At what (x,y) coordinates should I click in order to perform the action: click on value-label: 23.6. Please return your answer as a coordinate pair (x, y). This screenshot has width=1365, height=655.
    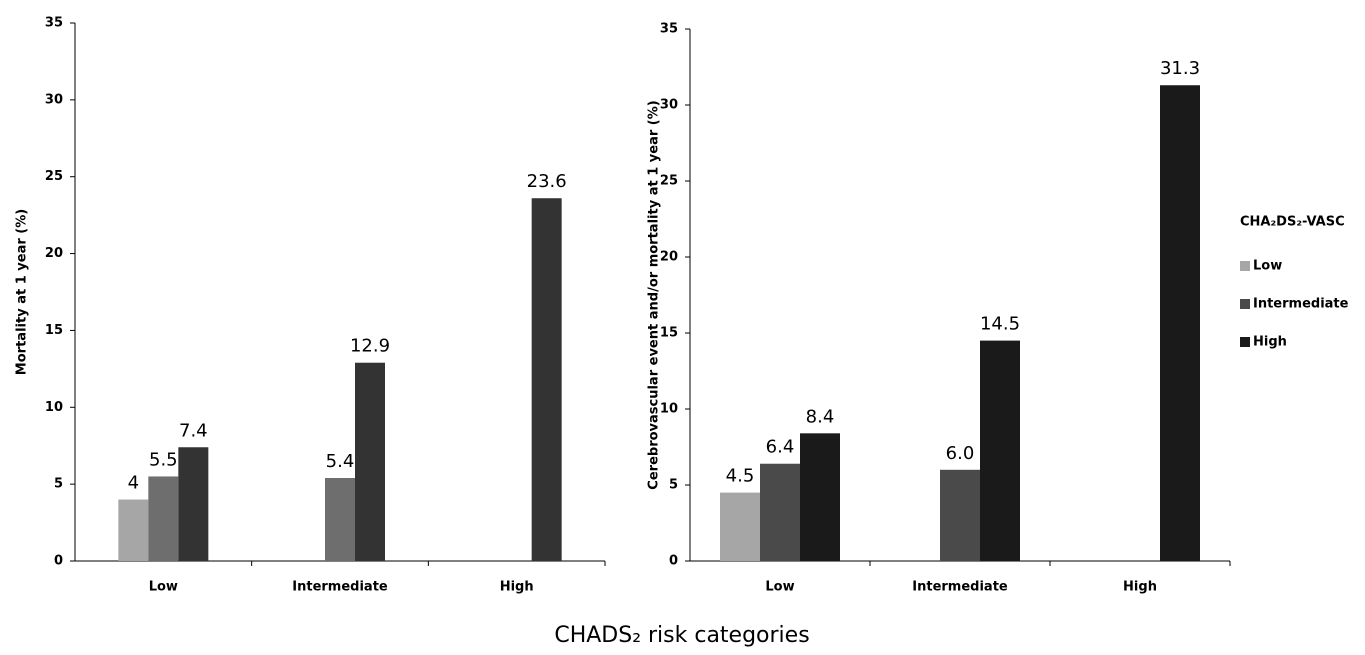
    Looking at the image, I should click on (547, 181).